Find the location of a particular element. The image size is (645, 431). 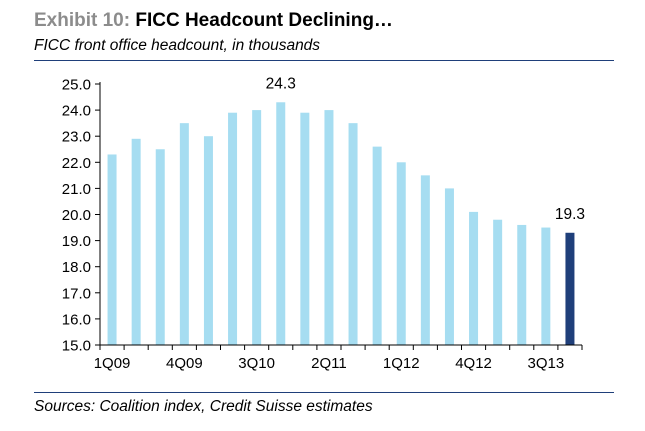

x-tick-label: 4Q12 is located at coordinates (473, 363).